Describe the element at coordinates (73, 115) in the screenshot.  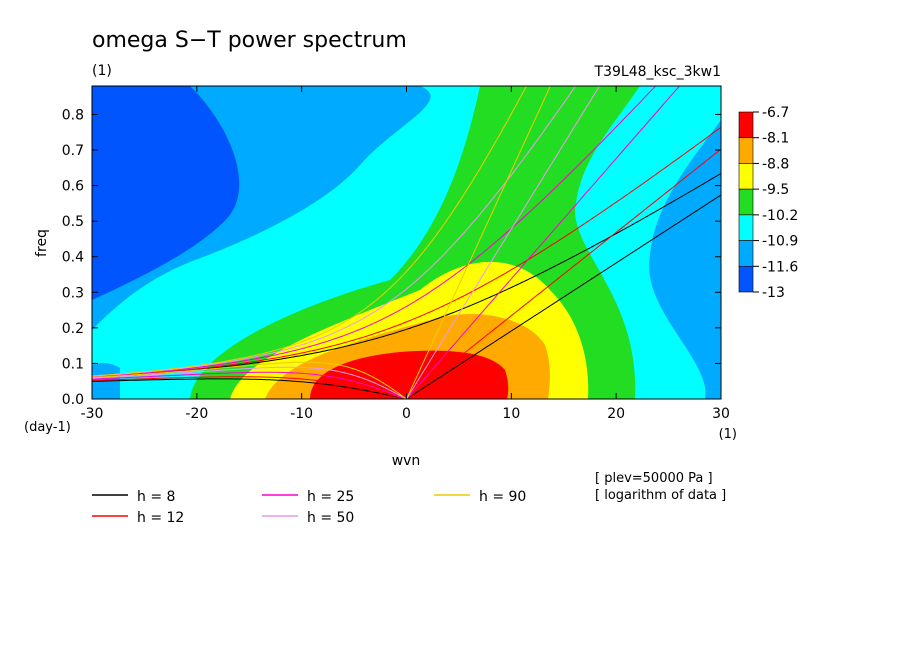
I see `y-tick-label: 0.8` at that location.